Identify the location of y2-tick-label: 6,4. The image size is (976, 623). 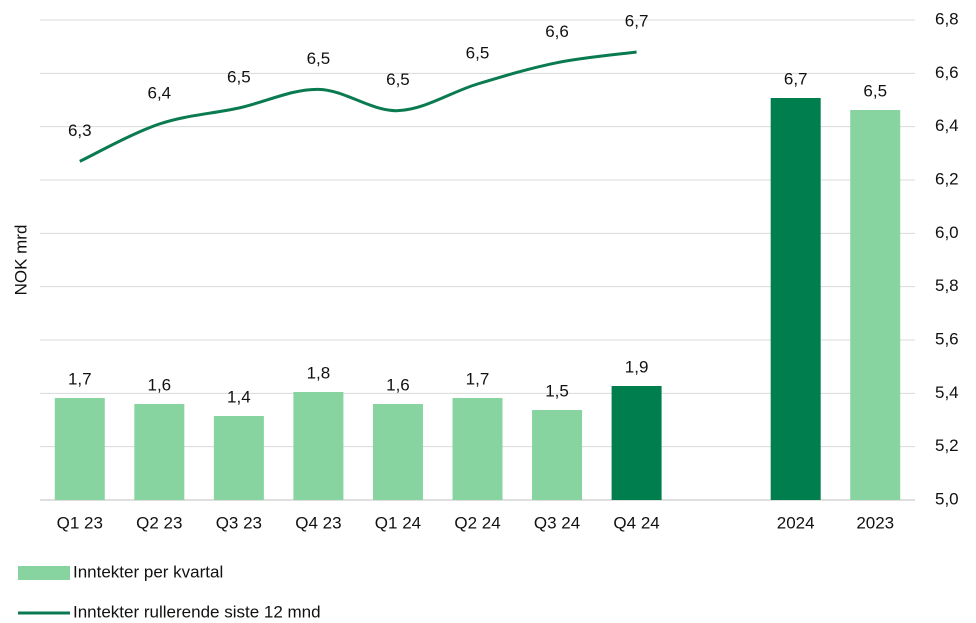
(947, 125).